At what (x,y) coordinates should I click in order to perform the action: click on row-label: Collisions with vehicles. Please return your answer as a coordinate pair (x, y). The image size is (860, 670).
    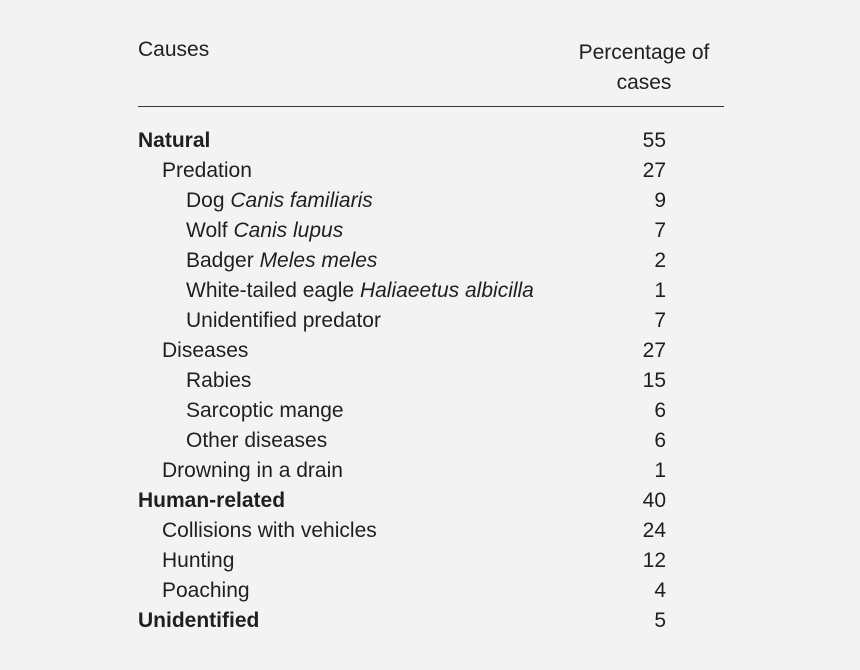
    Looking at the image, I should click on (269, 531).